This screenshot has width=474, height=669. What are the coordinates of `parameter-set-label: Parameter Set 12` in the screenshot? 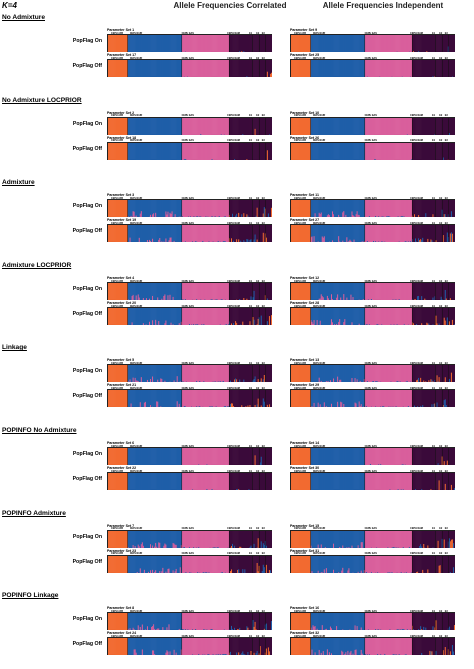 It's located at (305, 277).